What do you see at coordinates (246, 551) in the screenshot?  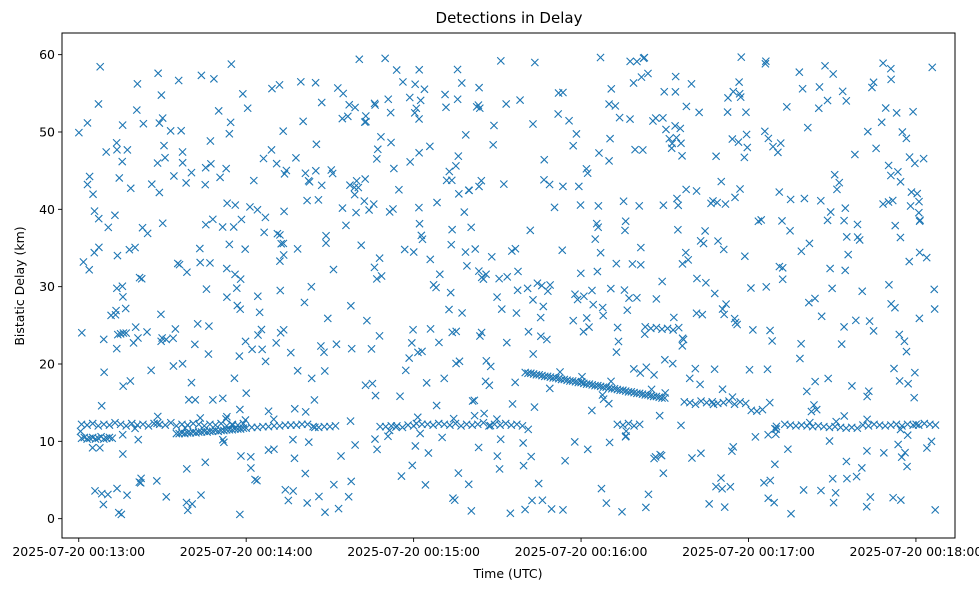 I see `x-tick-label: 2025-07-20 00:14:00` at bounding box center [246, 551].